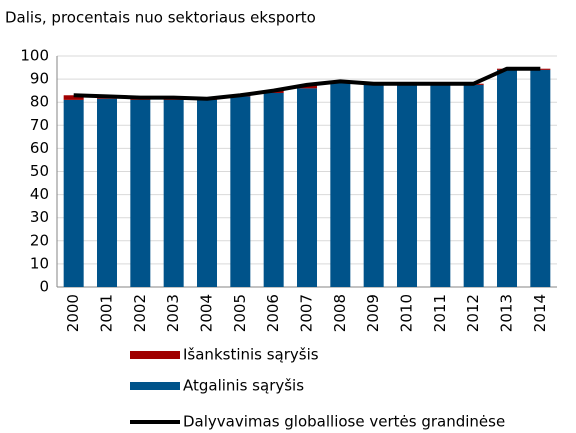 Image resolution: width=576 pixels, height=433 pixels. Describe the element at coordinates (407, 313) in the screenshot. I see `x-tick-label: 2010` at that location.